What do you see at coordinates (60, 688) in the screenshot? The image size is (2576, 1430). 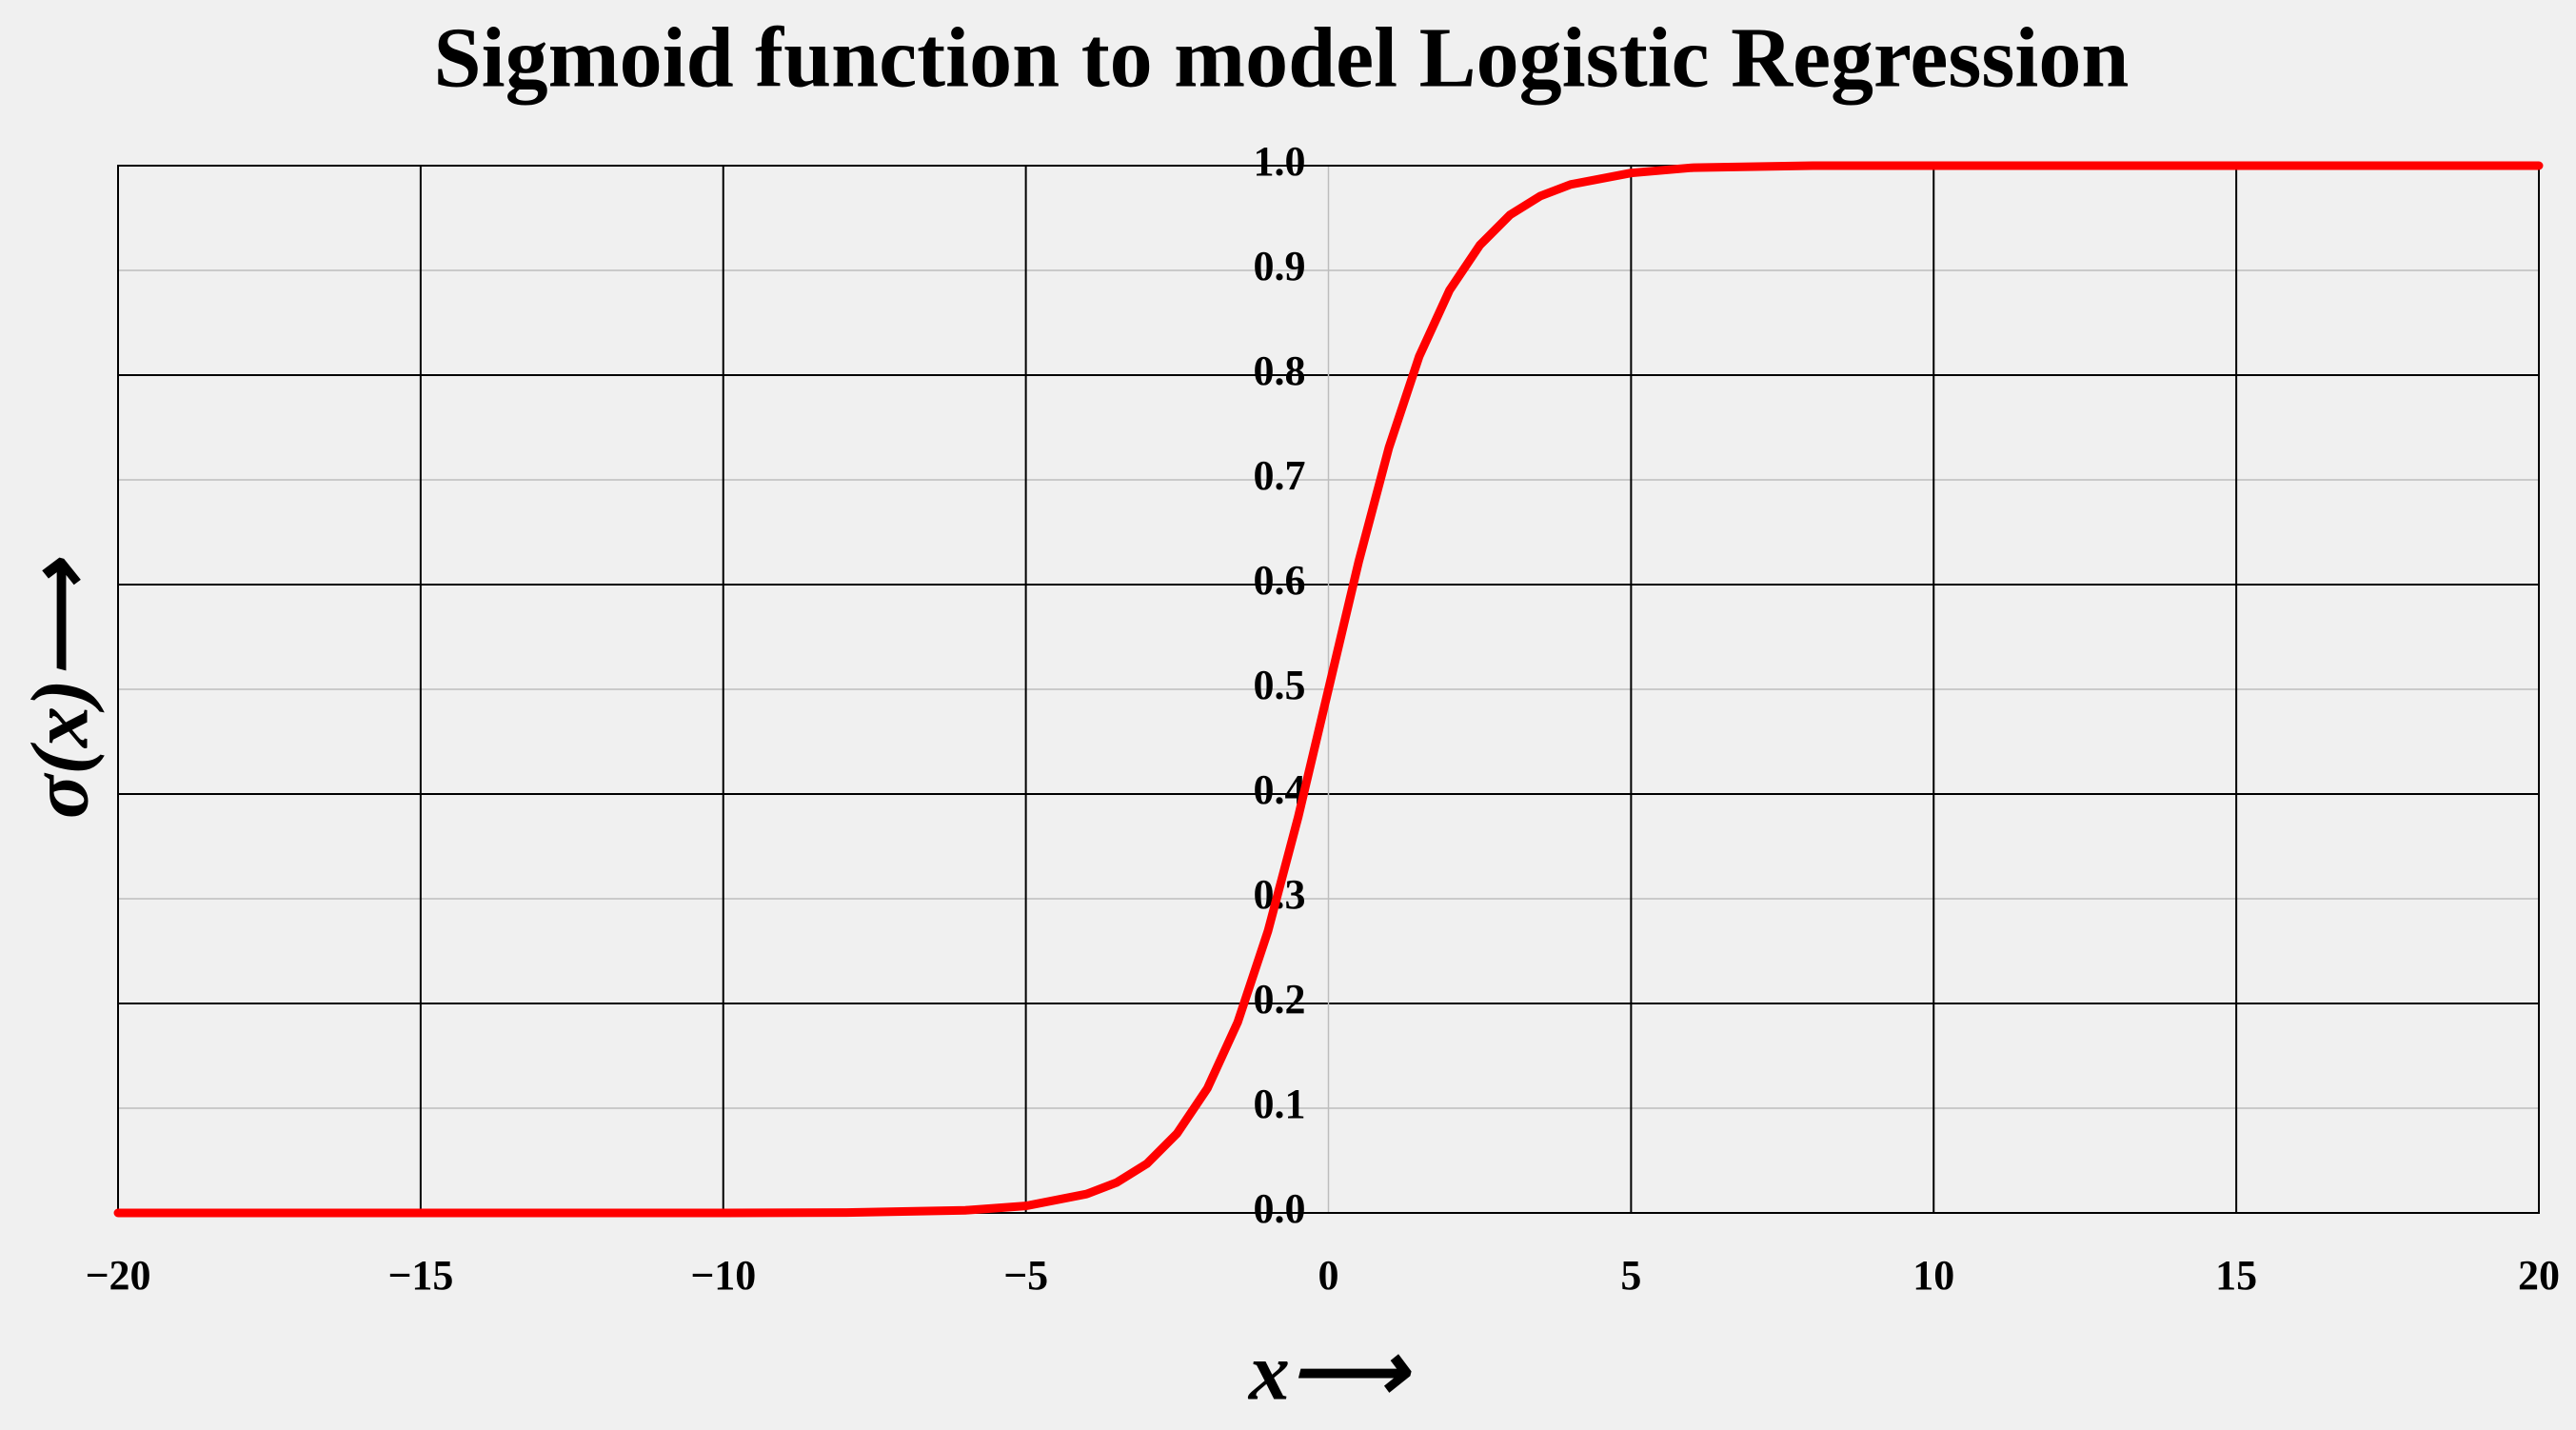 I see `y-axis-label: σ(x)⟶` at bounding box center [60, 688].